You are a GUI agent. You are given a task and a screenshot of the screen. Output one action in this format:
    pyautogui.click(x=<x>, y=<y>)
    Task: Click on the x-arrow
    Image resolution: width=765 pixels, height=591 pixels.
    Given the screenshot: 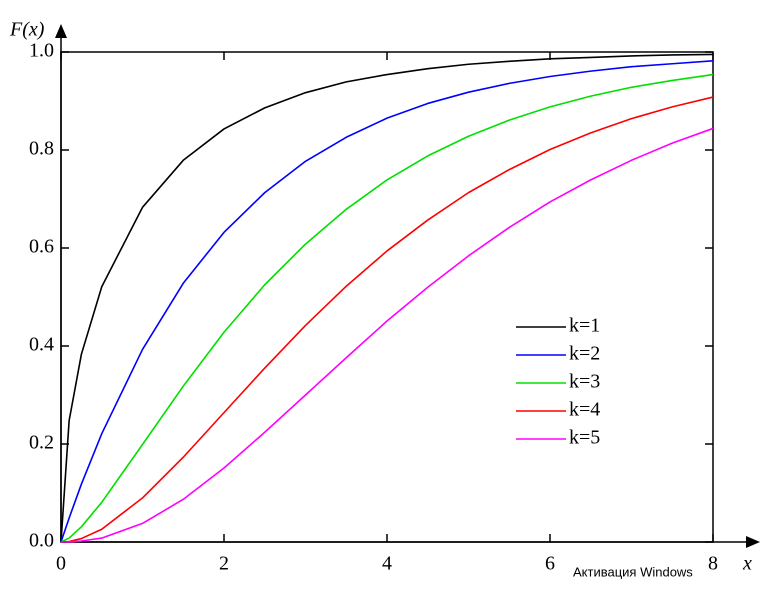 What is the action you would take?
    pyautogui.click(x=753, y=542)
    